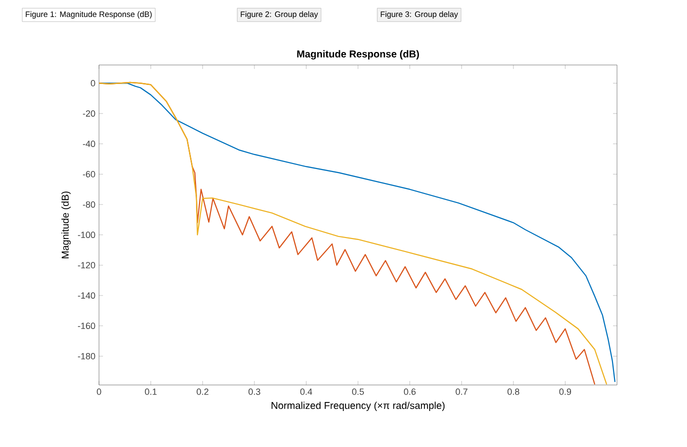  Describe the element at coordinates (565, 391) in the screenshot. I see `x-tick-label: 0.9` at that location.